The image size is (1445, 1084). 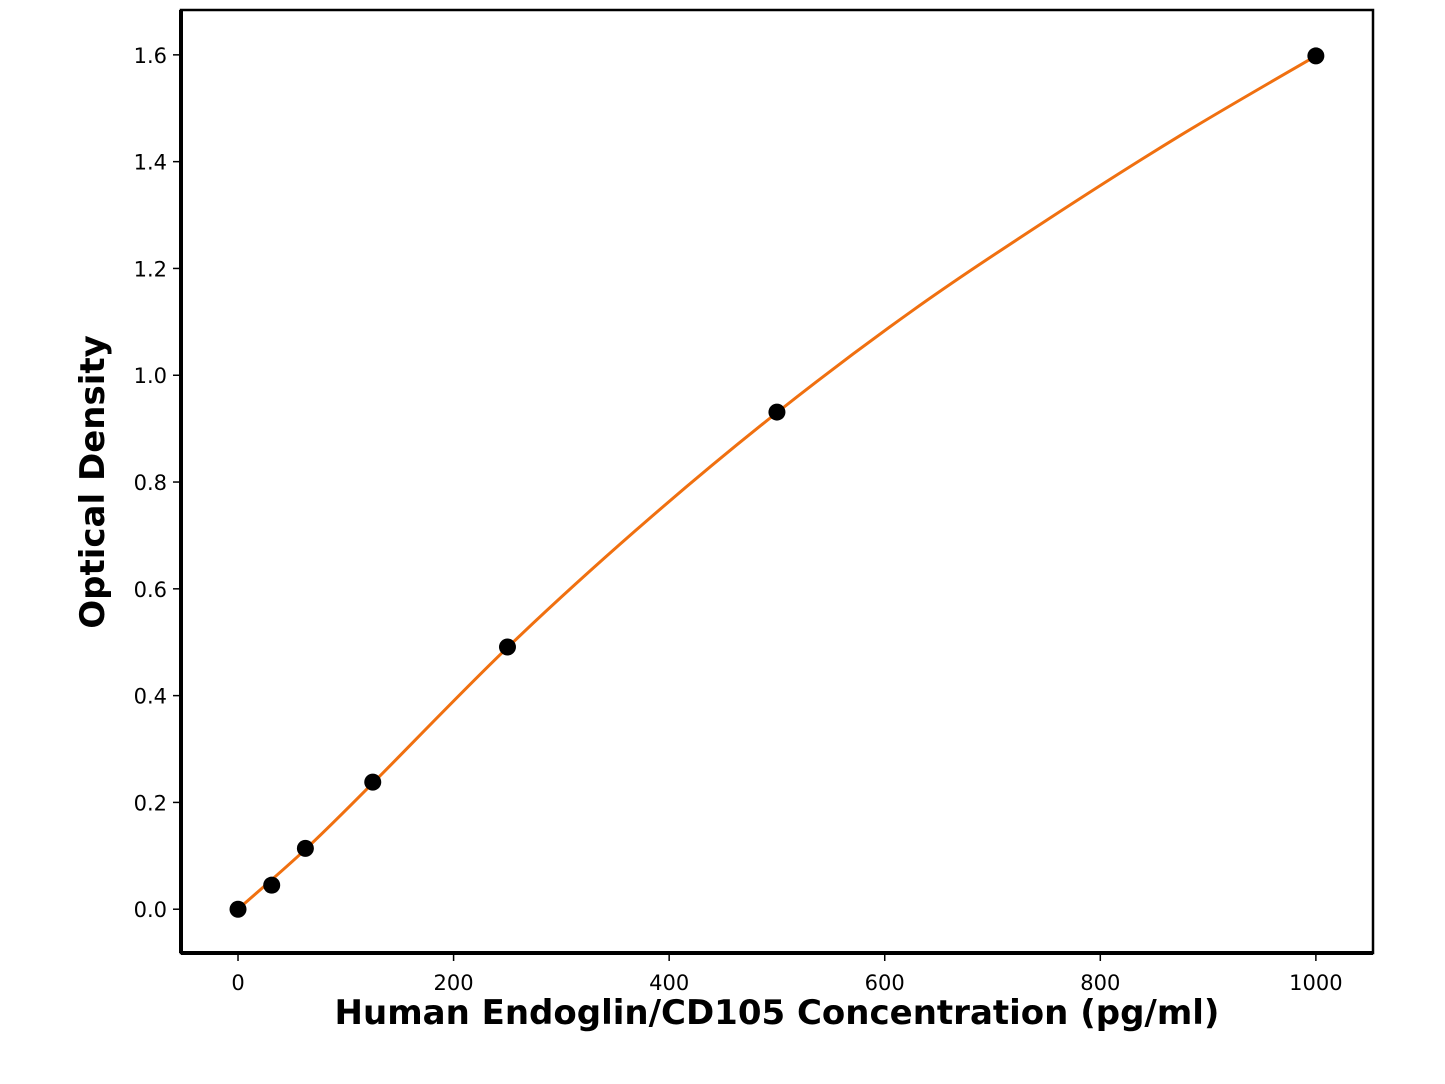 What do you see at coordinates (150, 910) in the screenshot?
I see `y-tick-label: 0.0` at bounding box center [150, 910].